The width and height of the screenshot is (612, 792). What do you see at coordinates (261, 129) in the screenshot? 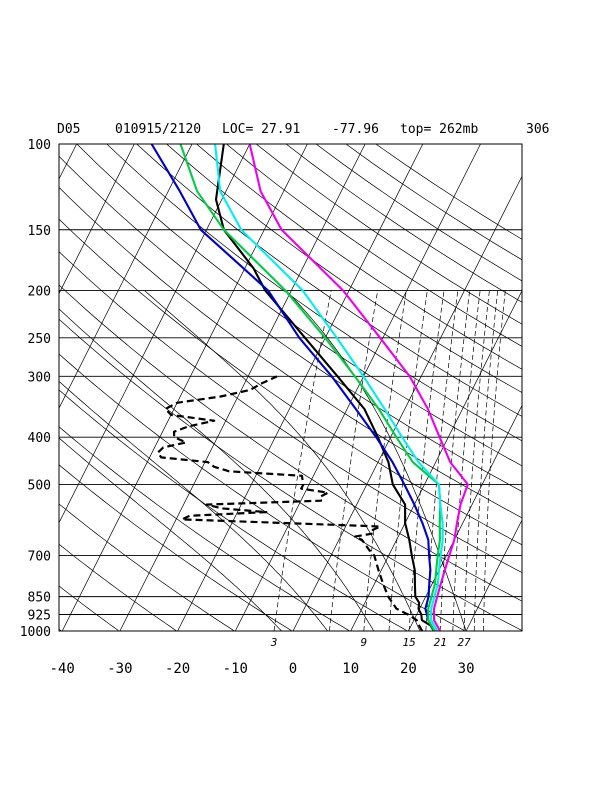
I see `header-location: LOC= 27.91` at bounding box center [261, 129].